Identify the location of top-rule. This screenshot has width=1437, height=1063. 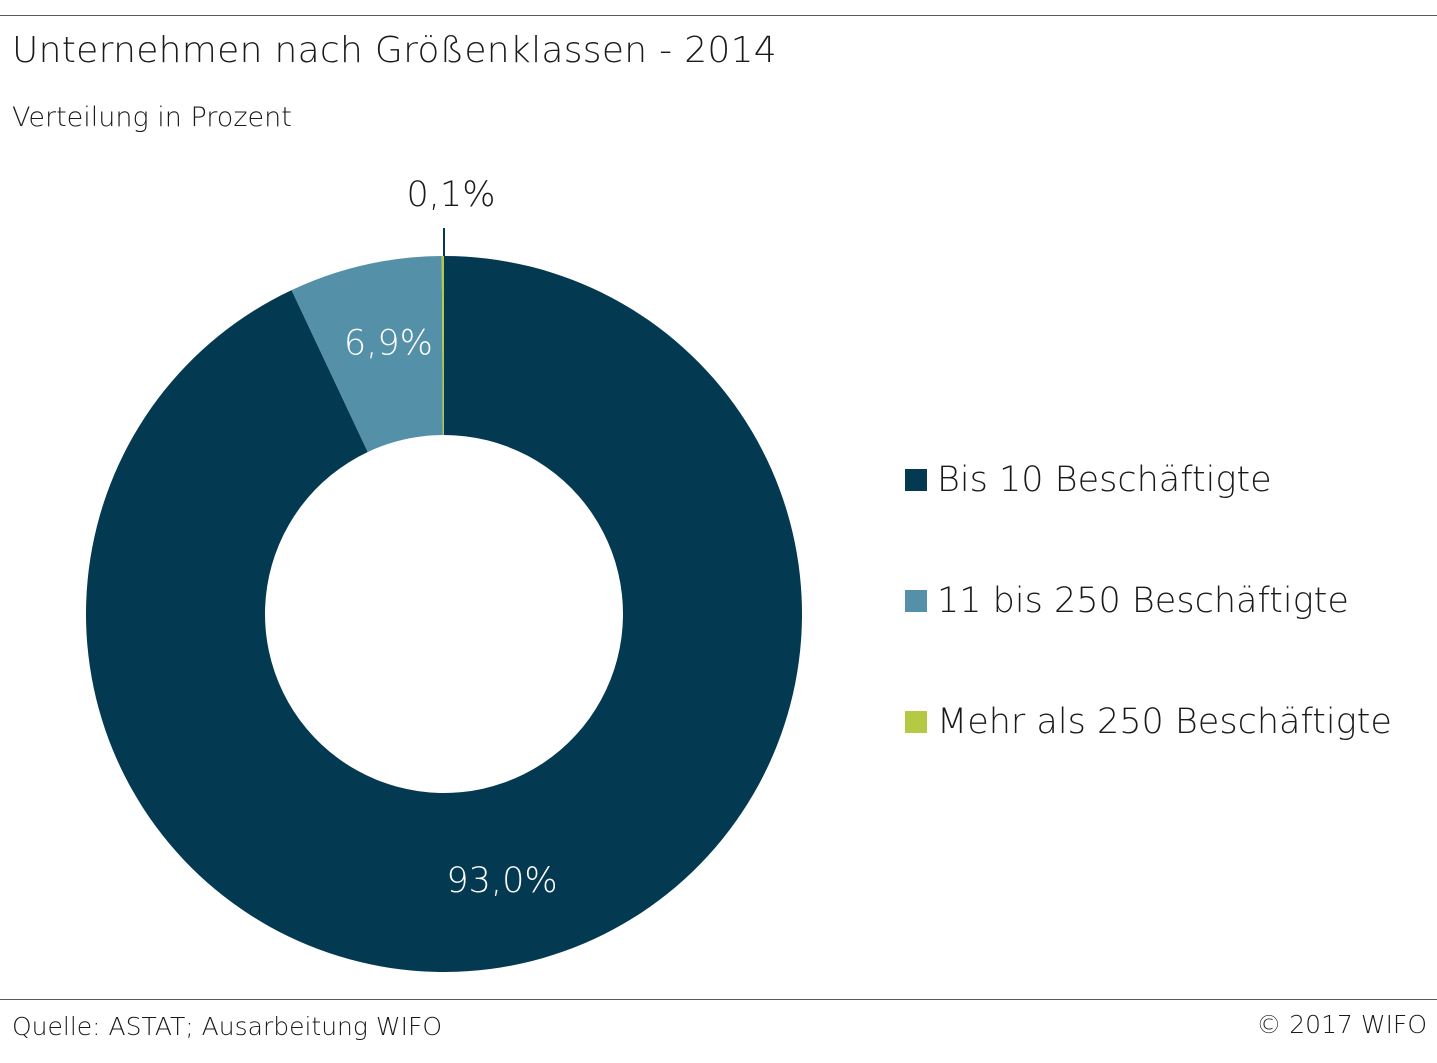
(718, 15).